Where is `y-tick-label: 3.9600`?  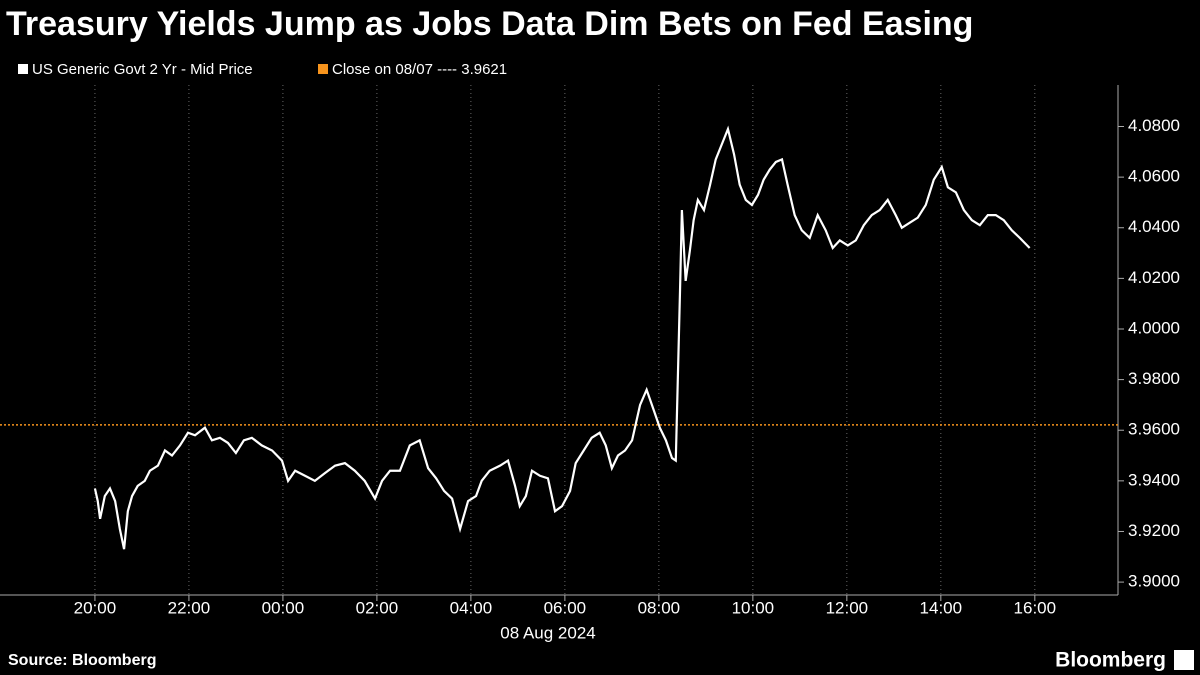 y-tick-label: 3.9600 is located at coordinates (1154, 429).